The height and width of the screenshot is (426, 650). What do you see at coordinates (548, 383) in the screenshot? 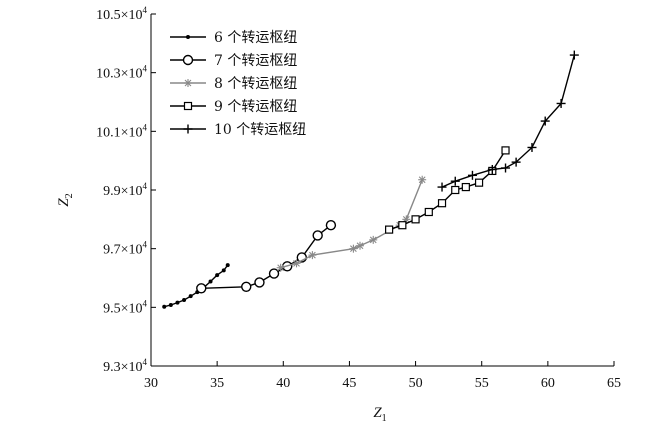
I see `x-tick-label: 60` at bounding box center [548, 383].